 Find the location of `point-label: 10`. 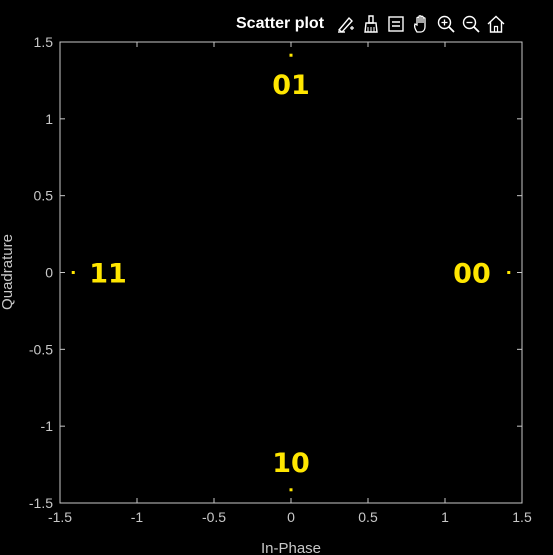

point-label: 10 is located at coordinates (291, 463).